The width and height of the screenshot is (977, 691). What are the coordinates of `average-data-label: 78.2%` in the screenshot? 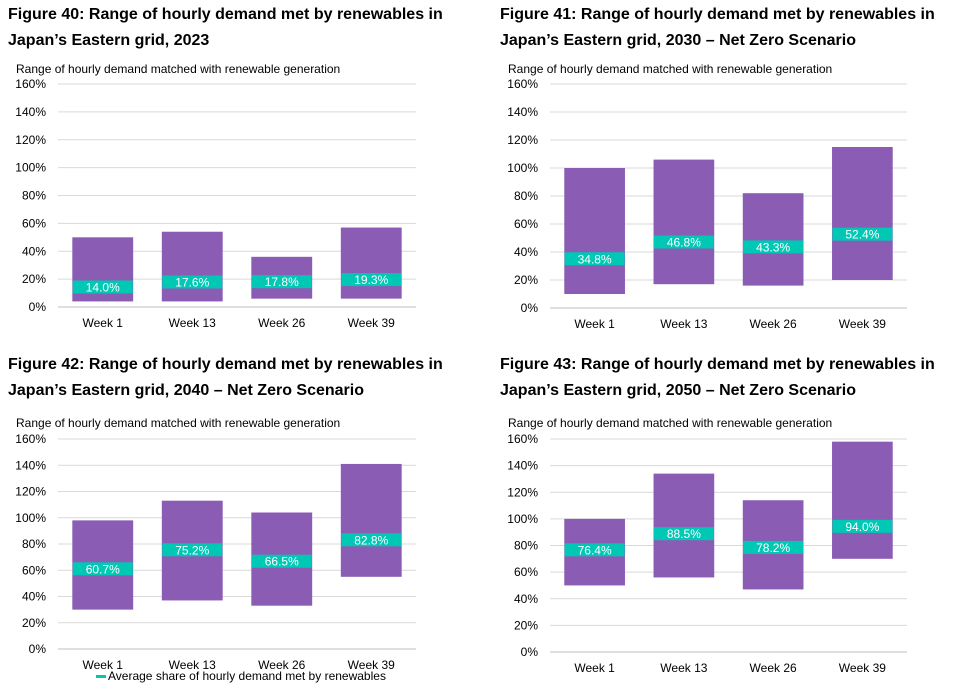 It's located at (773, 548).